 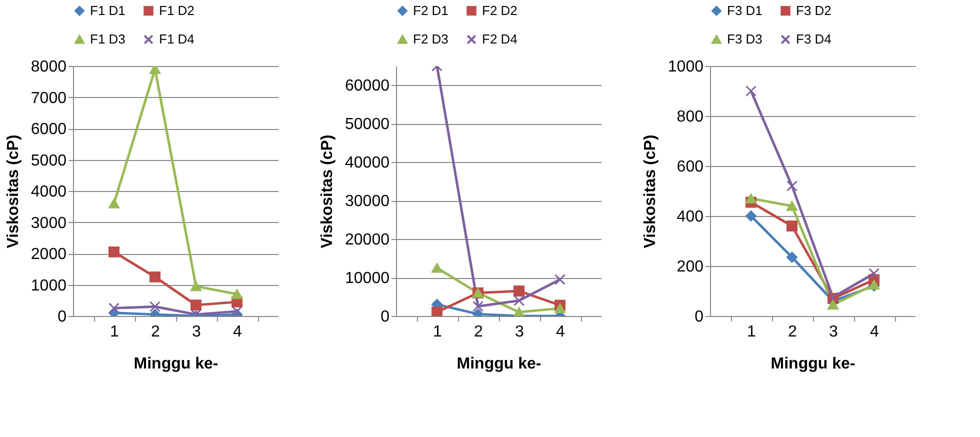 I want to click on y-tick-label: 40000, so click(x=367, y=163).